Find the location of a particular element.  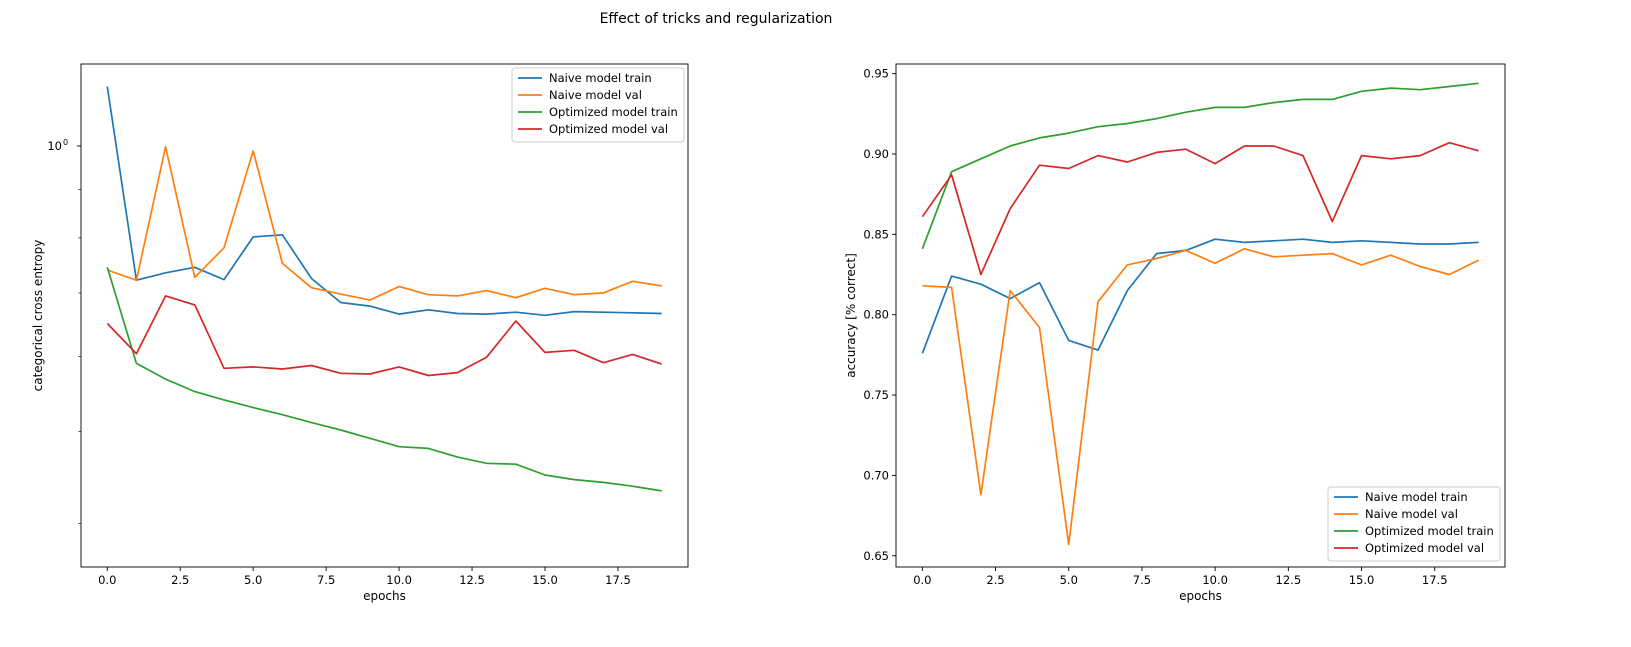

y-tick-label: 0.65 is located at coordinates (876, 556).